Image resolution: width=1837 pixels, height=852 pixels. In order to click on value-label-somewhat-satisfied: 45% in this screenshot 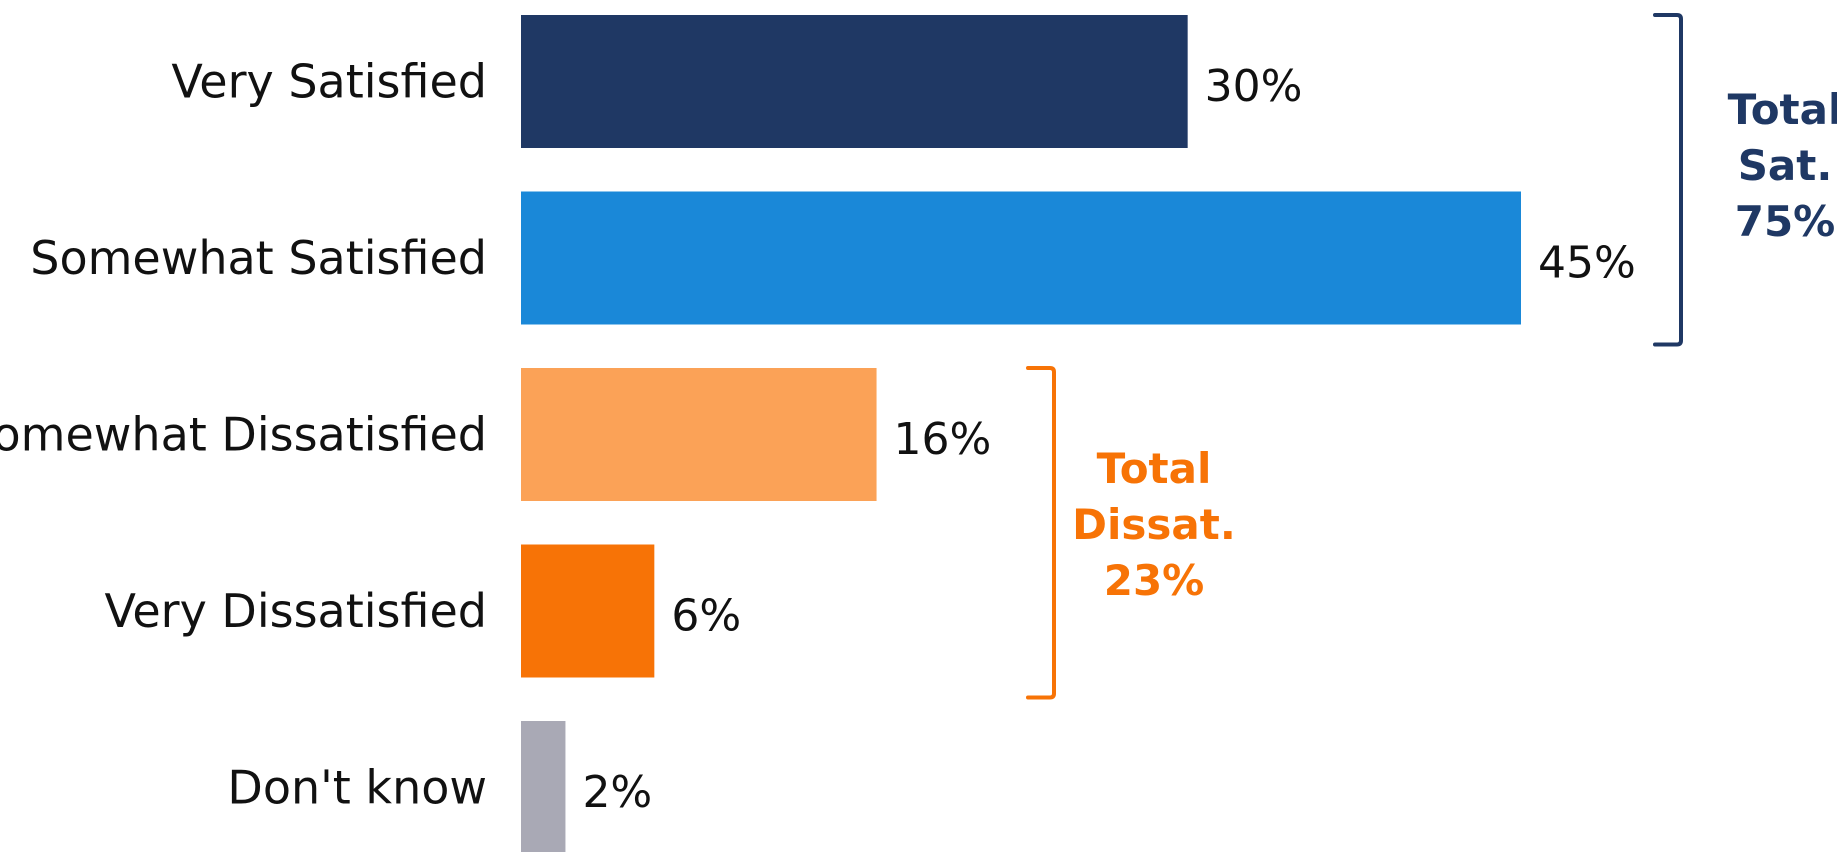, I will do `click(1587, 263)`.